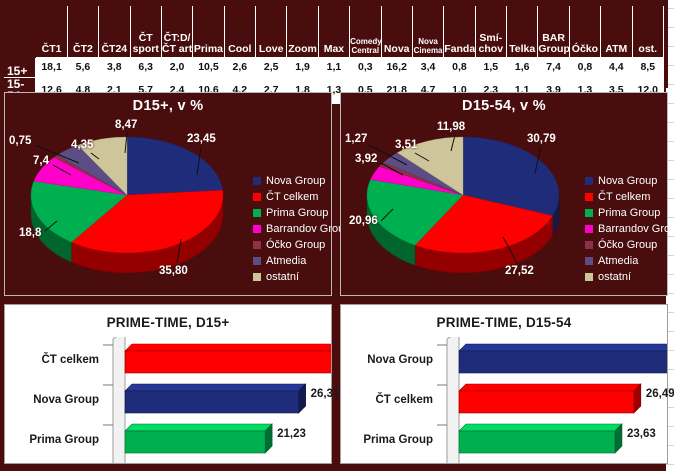 The height and width of the screenshot is (471, 674). I want to click on table-col-header: ATM, so click(616, 32).